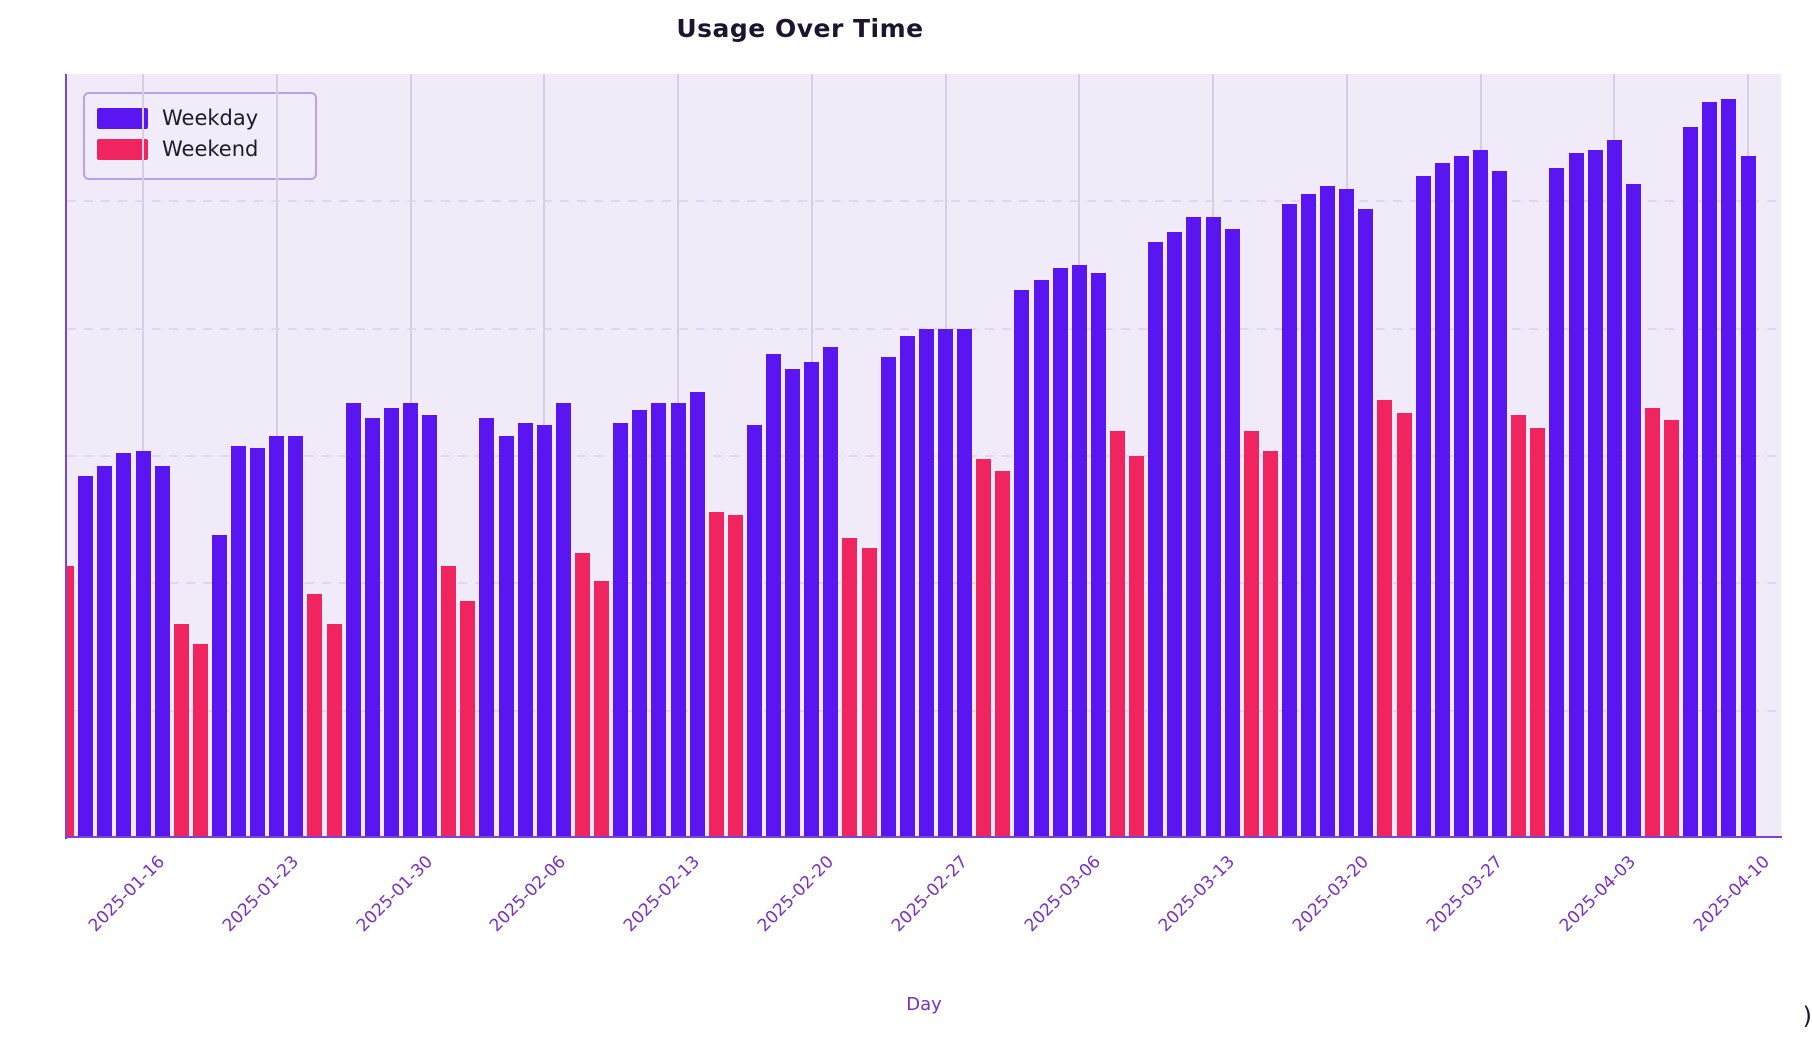 This screenshot has height=1044, width=1812. I want to click on x-axis-title: Day, so click(924, 1004).